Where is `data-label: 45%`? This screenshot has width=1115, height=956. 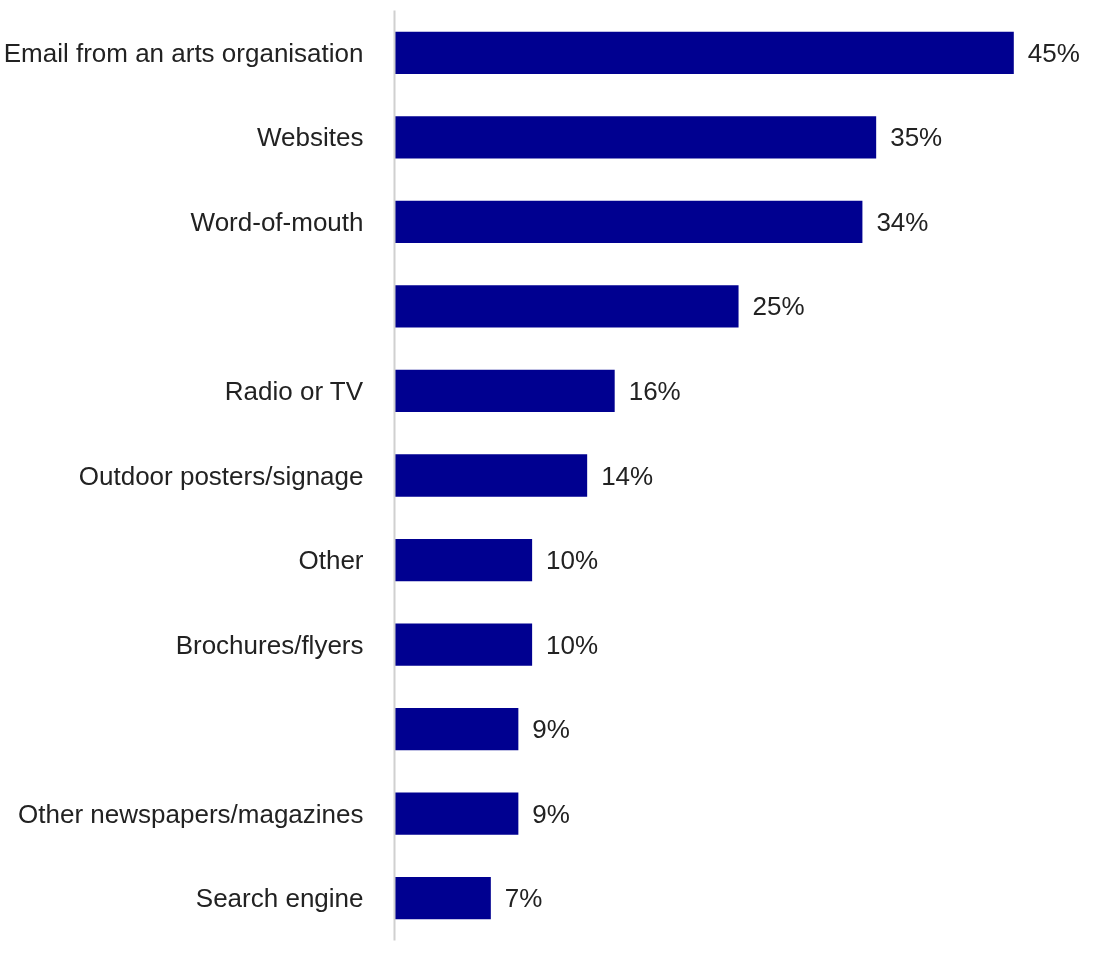
data-label: 45% is located at coordinates (1053, 52).